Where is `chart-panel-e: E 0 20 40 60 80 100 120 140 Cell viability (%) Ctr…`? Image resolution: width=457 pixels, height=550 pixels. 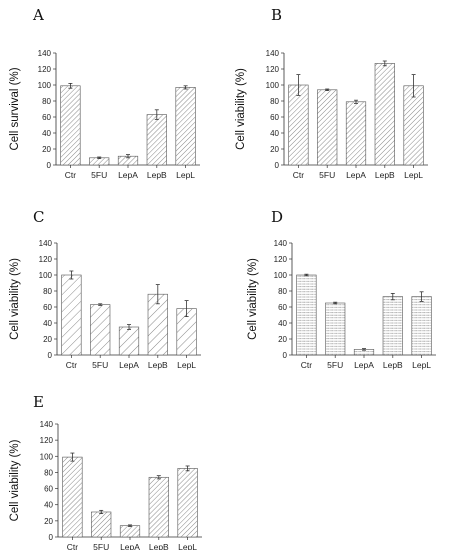
chart-panel-e: E 0 20 40 60 80 100 120 140 Cell viability (%) Ctr… is located at coordinates (105, 471).